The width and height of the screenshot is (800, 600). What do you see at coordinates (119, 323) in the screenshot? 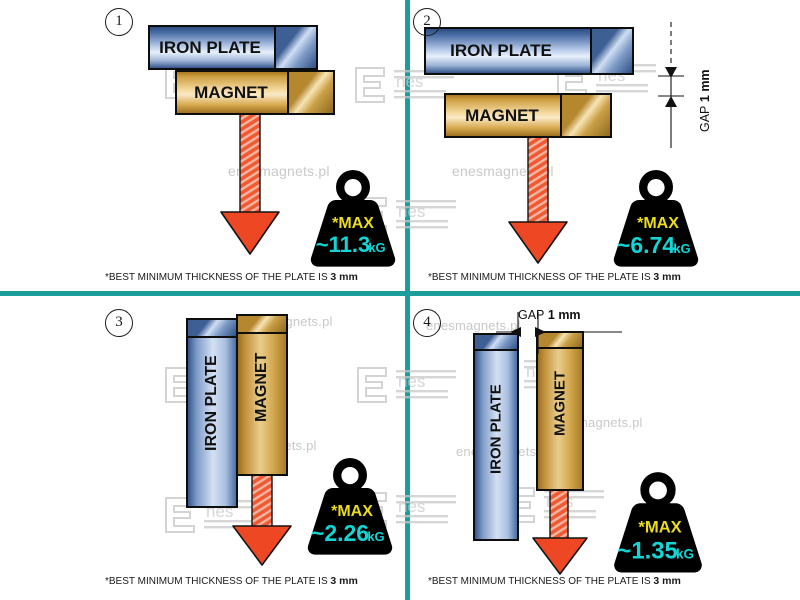
I see `panel-index-3: 3` at bounding box center [119, 323].